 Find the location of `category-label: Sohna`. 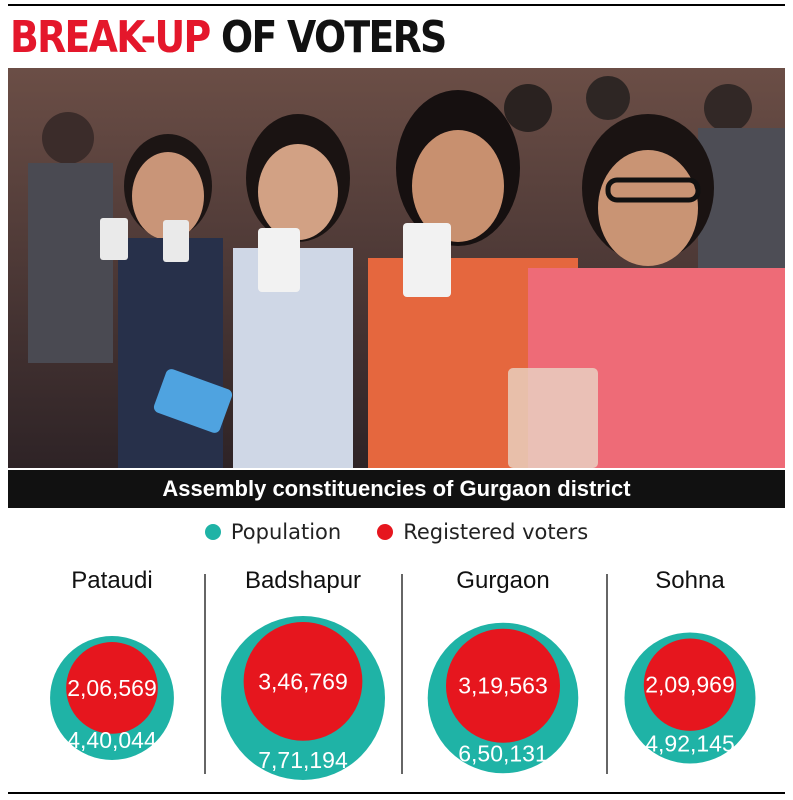

category-label: Sohna is located at coordinates (690, 580).